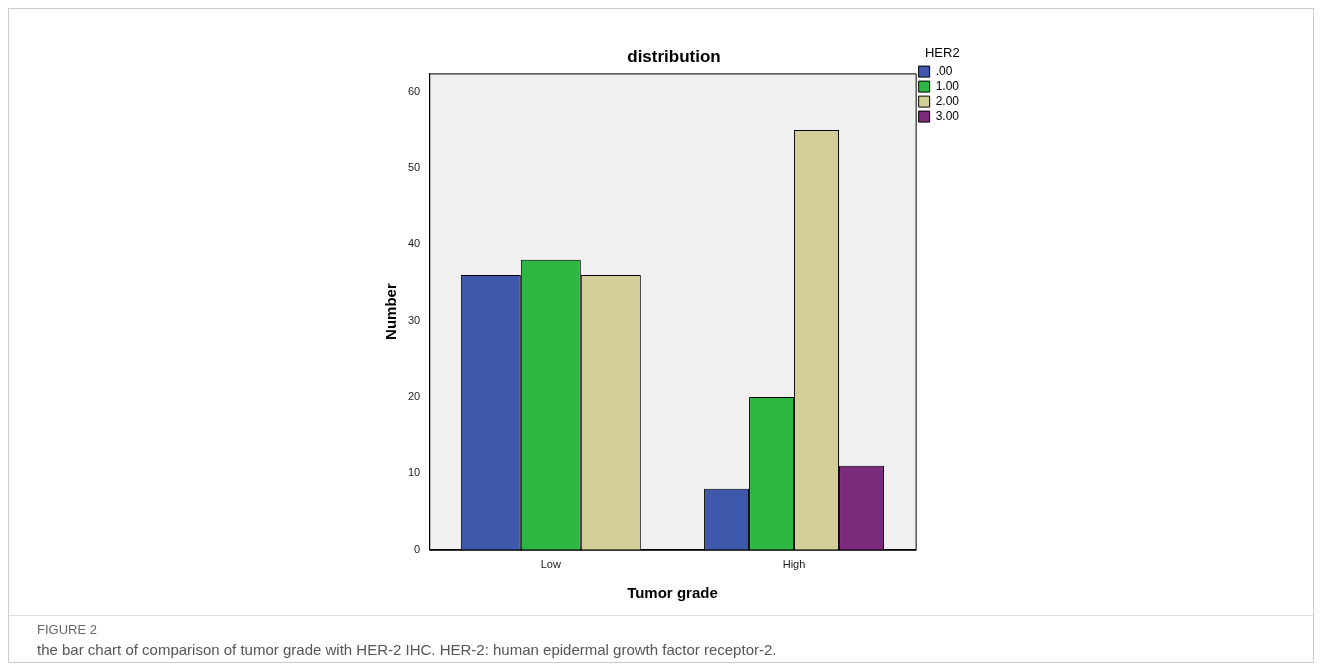 The height and width of the screenshot is (671, 1322). I want to click on text: the bar chart of comparison of tumor grade with HER-2 IHC. HER-2: human epidermal growth factor receptor-2., so click(407, 649).